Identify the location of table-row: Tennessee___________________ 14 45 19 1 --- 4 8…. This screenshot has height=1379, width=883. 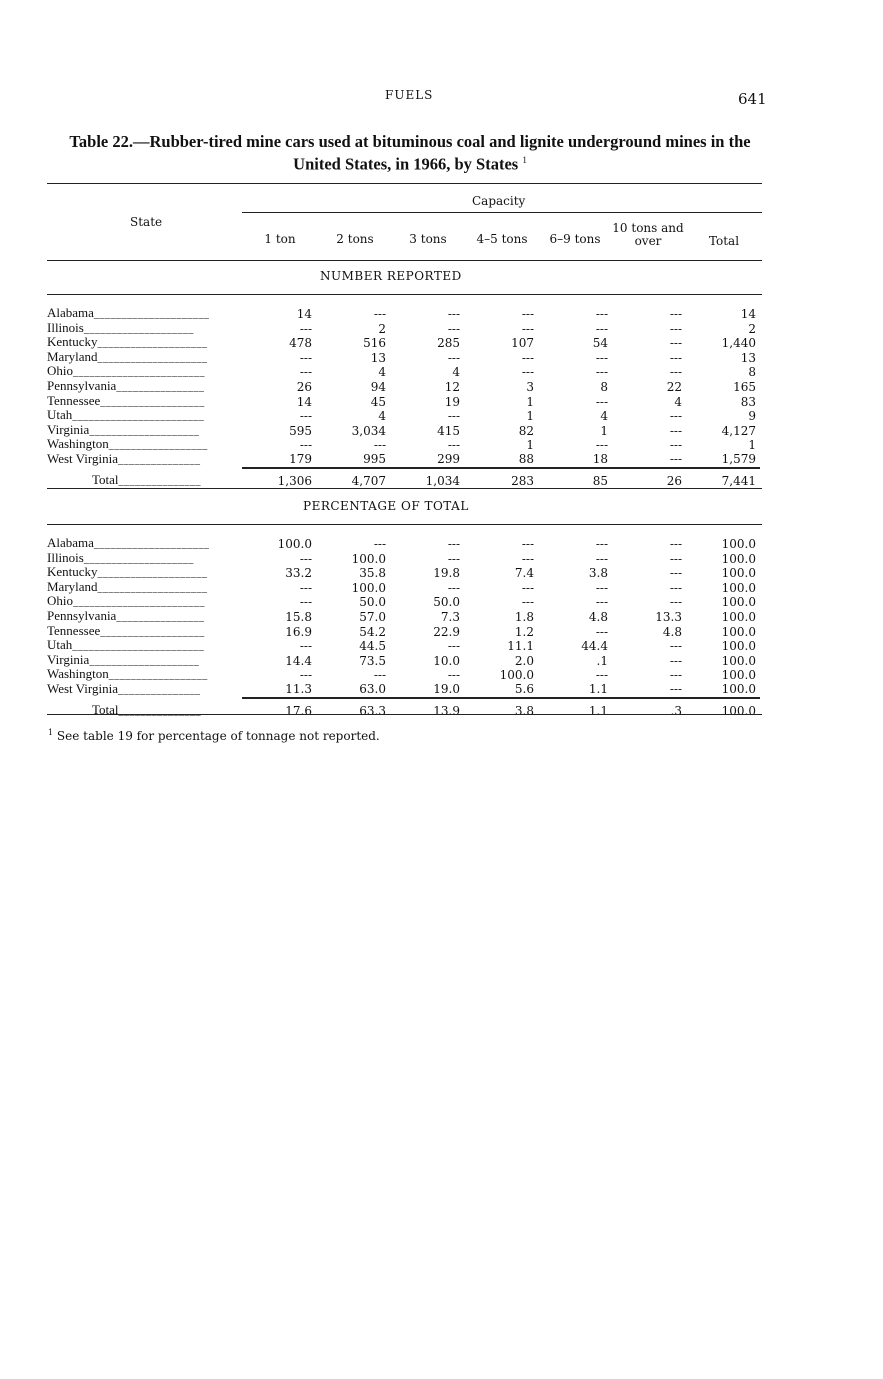
(403, 402).